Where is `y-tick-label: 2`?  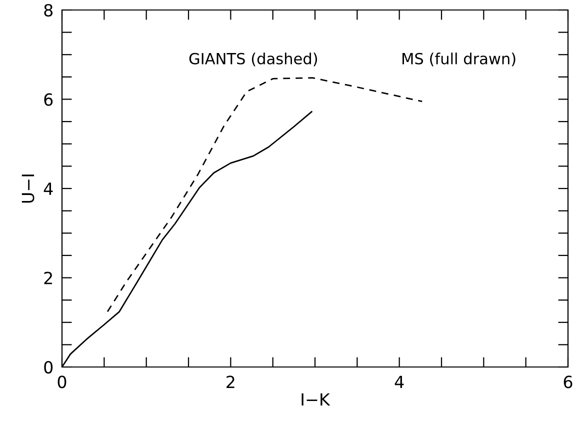 y-tick-label: 2 is located at coordinates (48, 278).